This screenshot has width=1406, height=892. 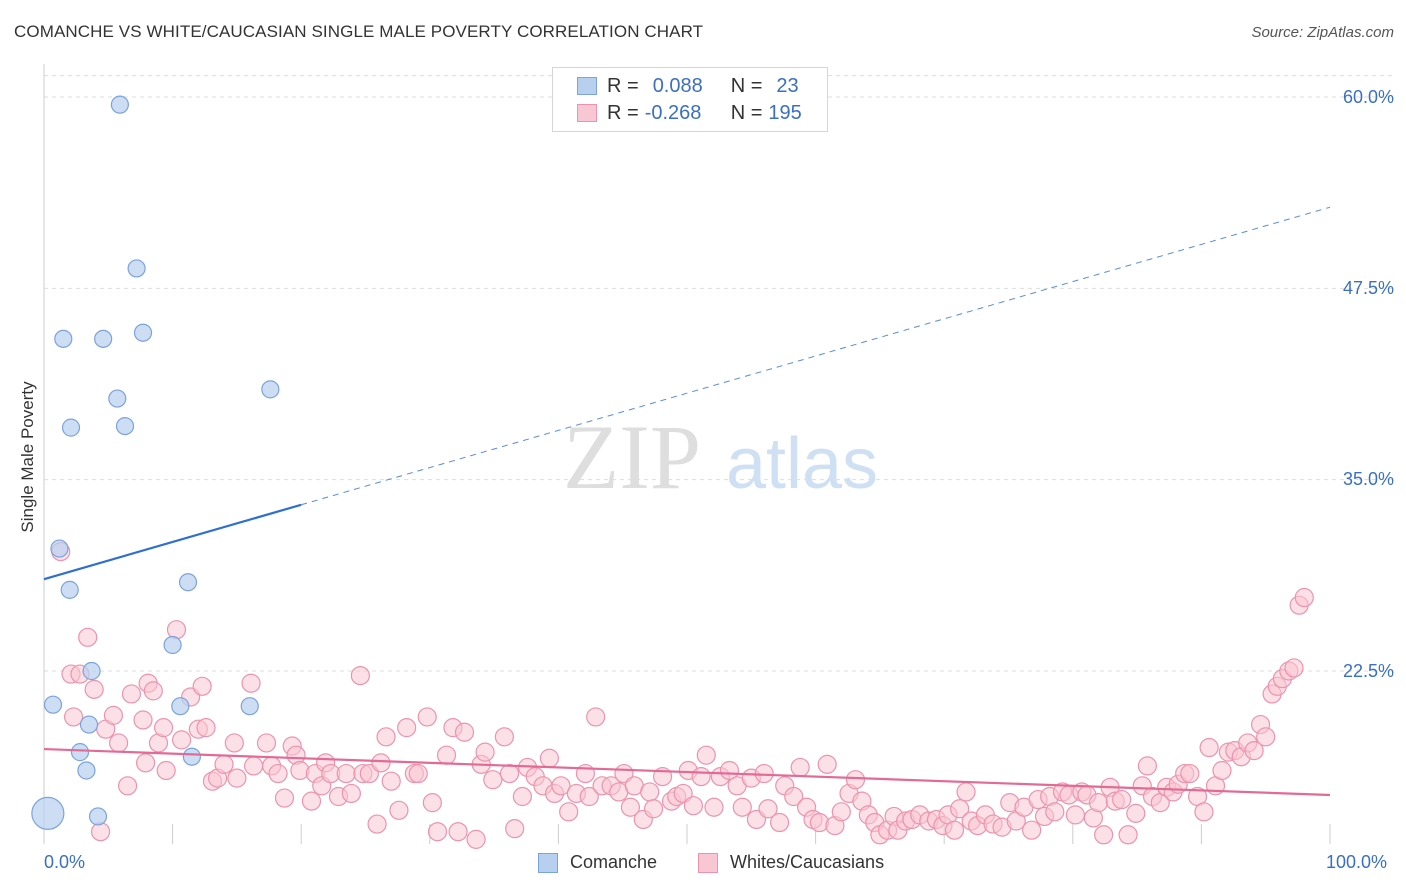 I want to click on legend-item-comanche: Comanche, so click(x=597, y=862).